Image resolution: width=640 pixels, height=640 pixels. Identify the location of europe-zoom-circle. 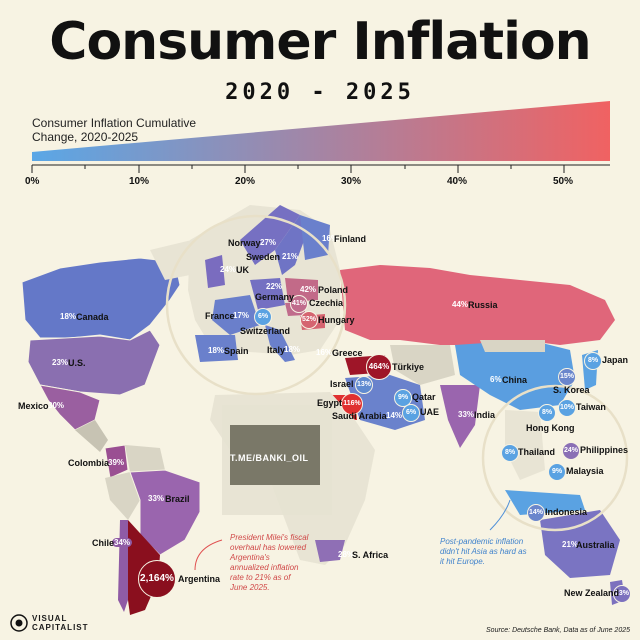
(256, 305).